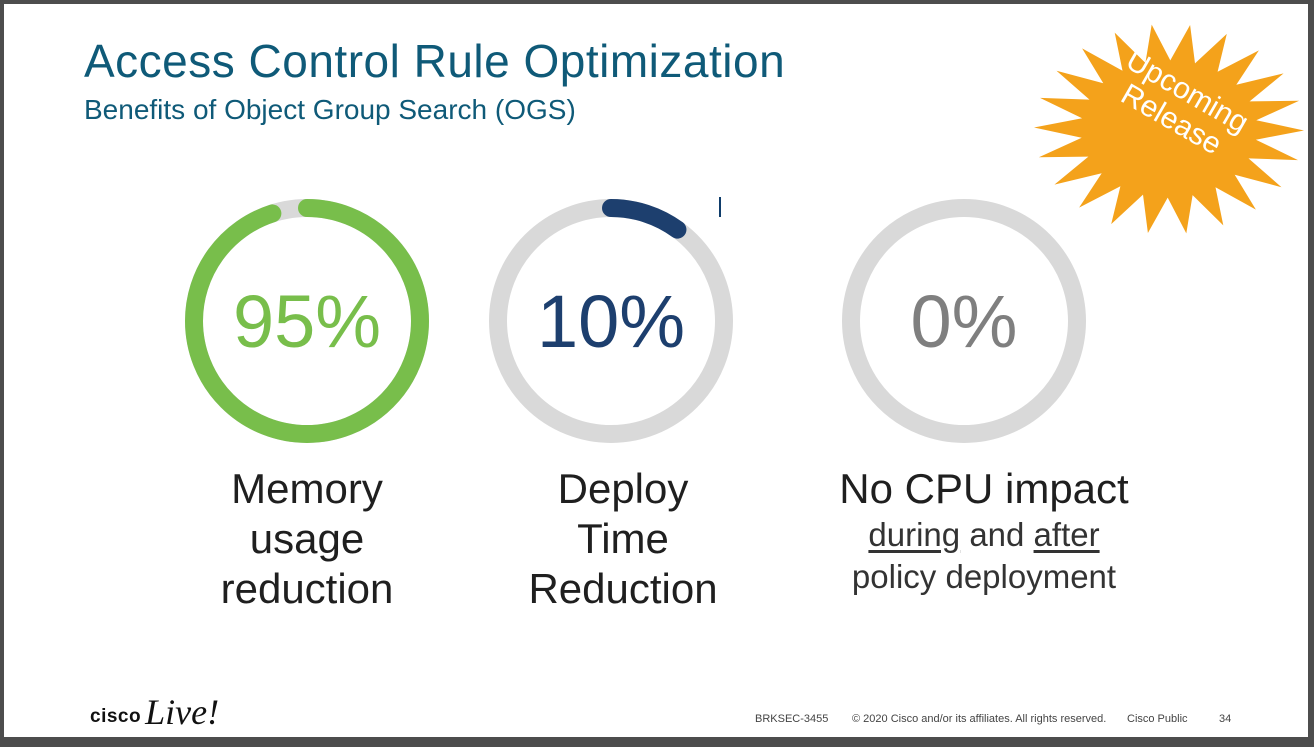  I want to click on deploy-time-gauge: 10%, so click(611, 321).